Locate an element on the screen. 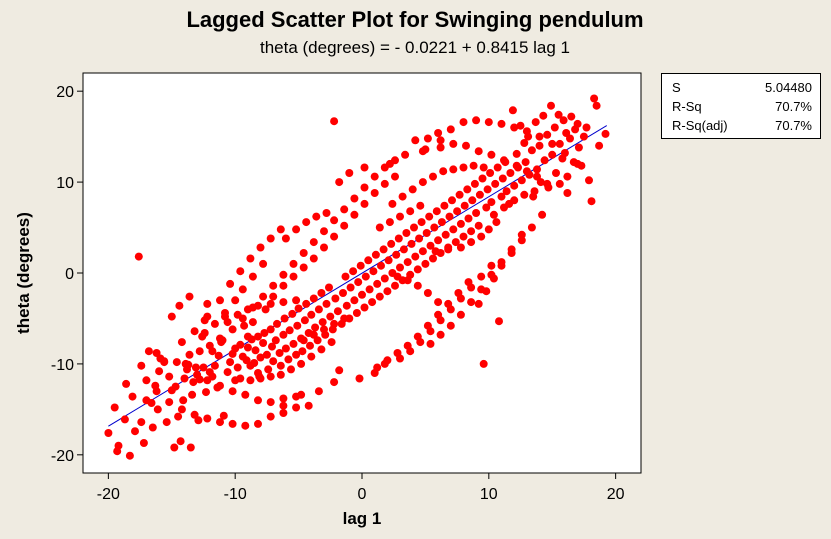 This screenshot has width=831, height=539. y-axis-label: theta (degrees) is located at coordinates (23, 273).